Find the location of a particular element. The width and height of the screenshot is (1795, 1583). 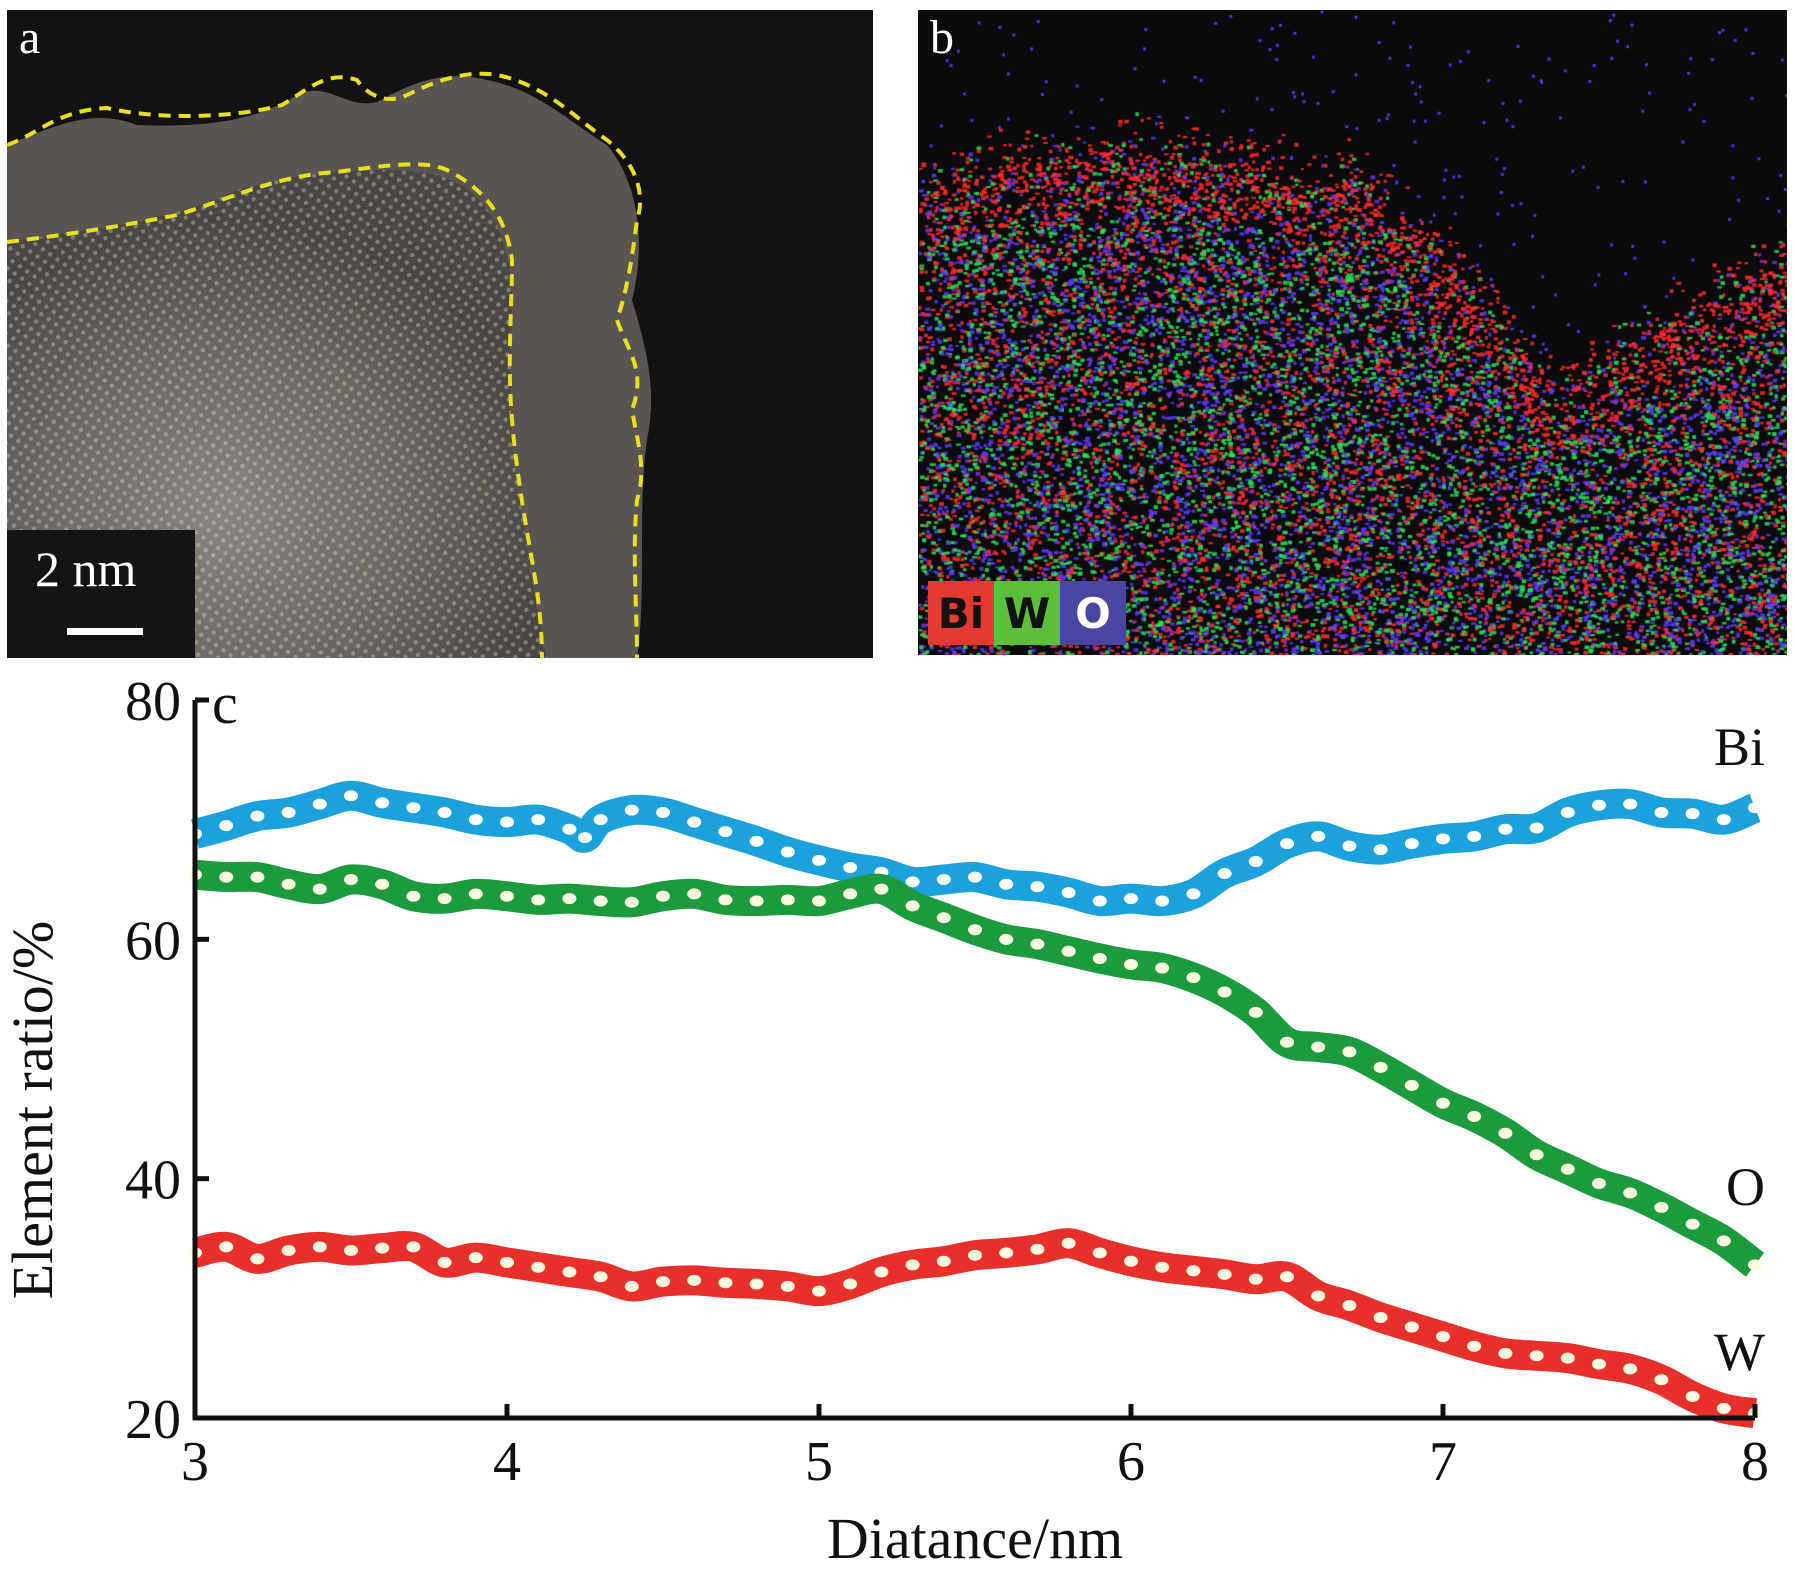

y-tick-80: 80 is located at coordinates (167, 706).